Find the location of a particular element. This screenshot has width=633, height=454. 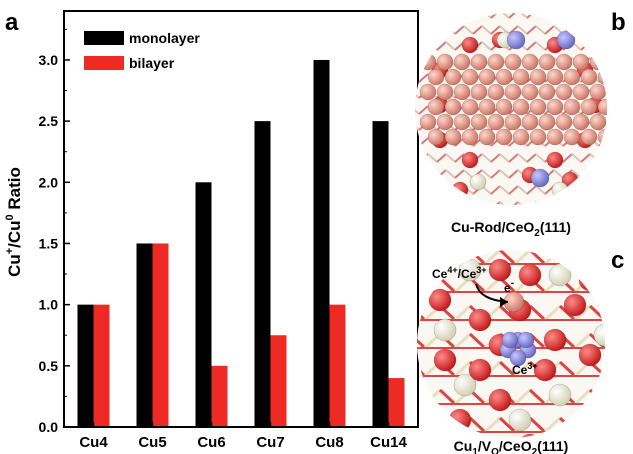

ce3-label: Ce3+ is located at coordinates (525, 369).